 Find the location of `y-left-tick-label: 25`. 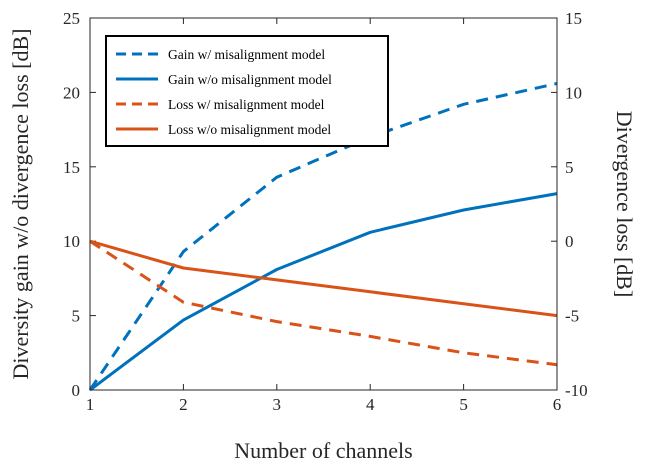

y-left-tick-label: 25 is located at coordinates (71, 18).